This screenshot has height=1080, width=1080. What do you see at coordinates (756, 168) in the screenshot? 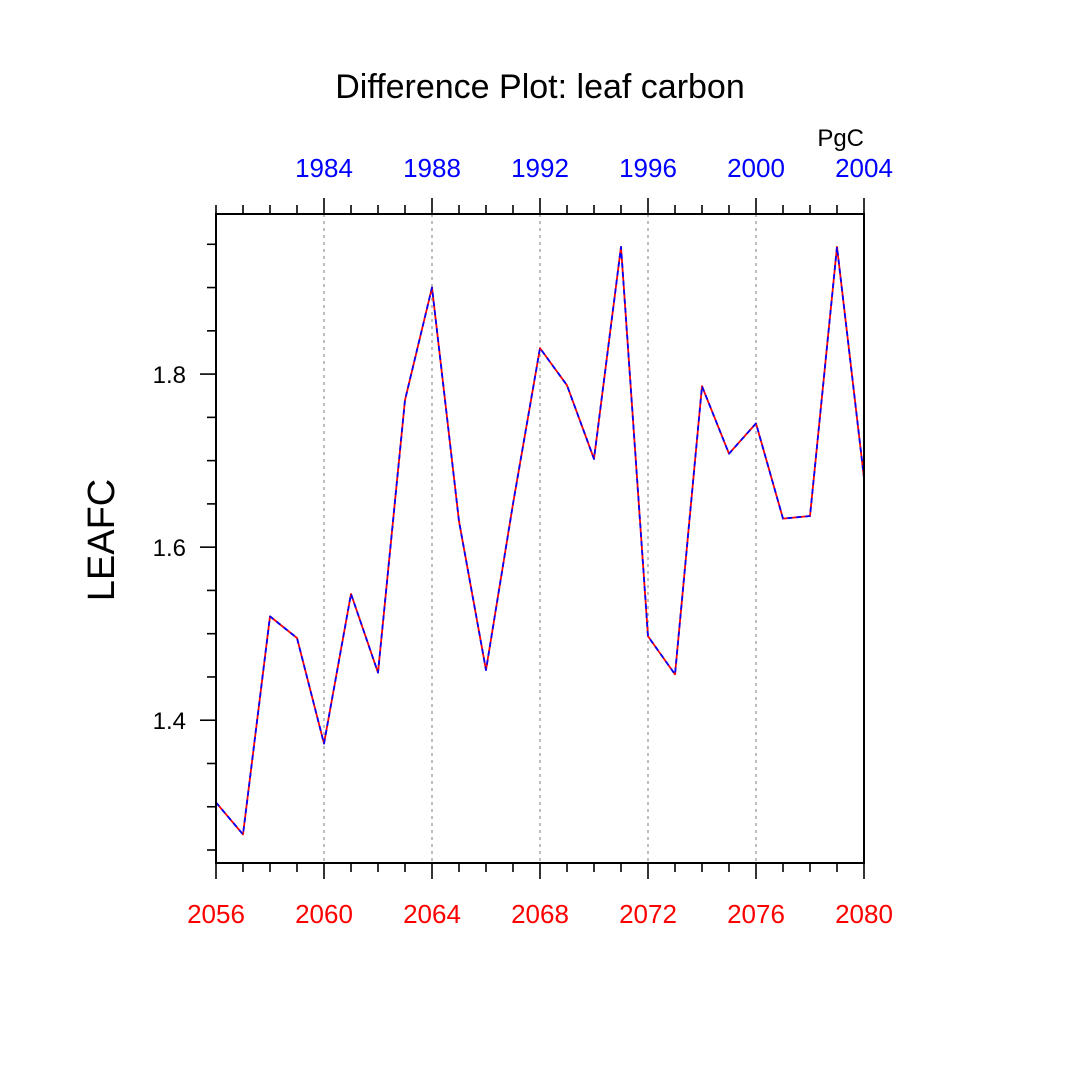
I see `top-tick-label-2000: 2000` at bounding box center [756, 168].